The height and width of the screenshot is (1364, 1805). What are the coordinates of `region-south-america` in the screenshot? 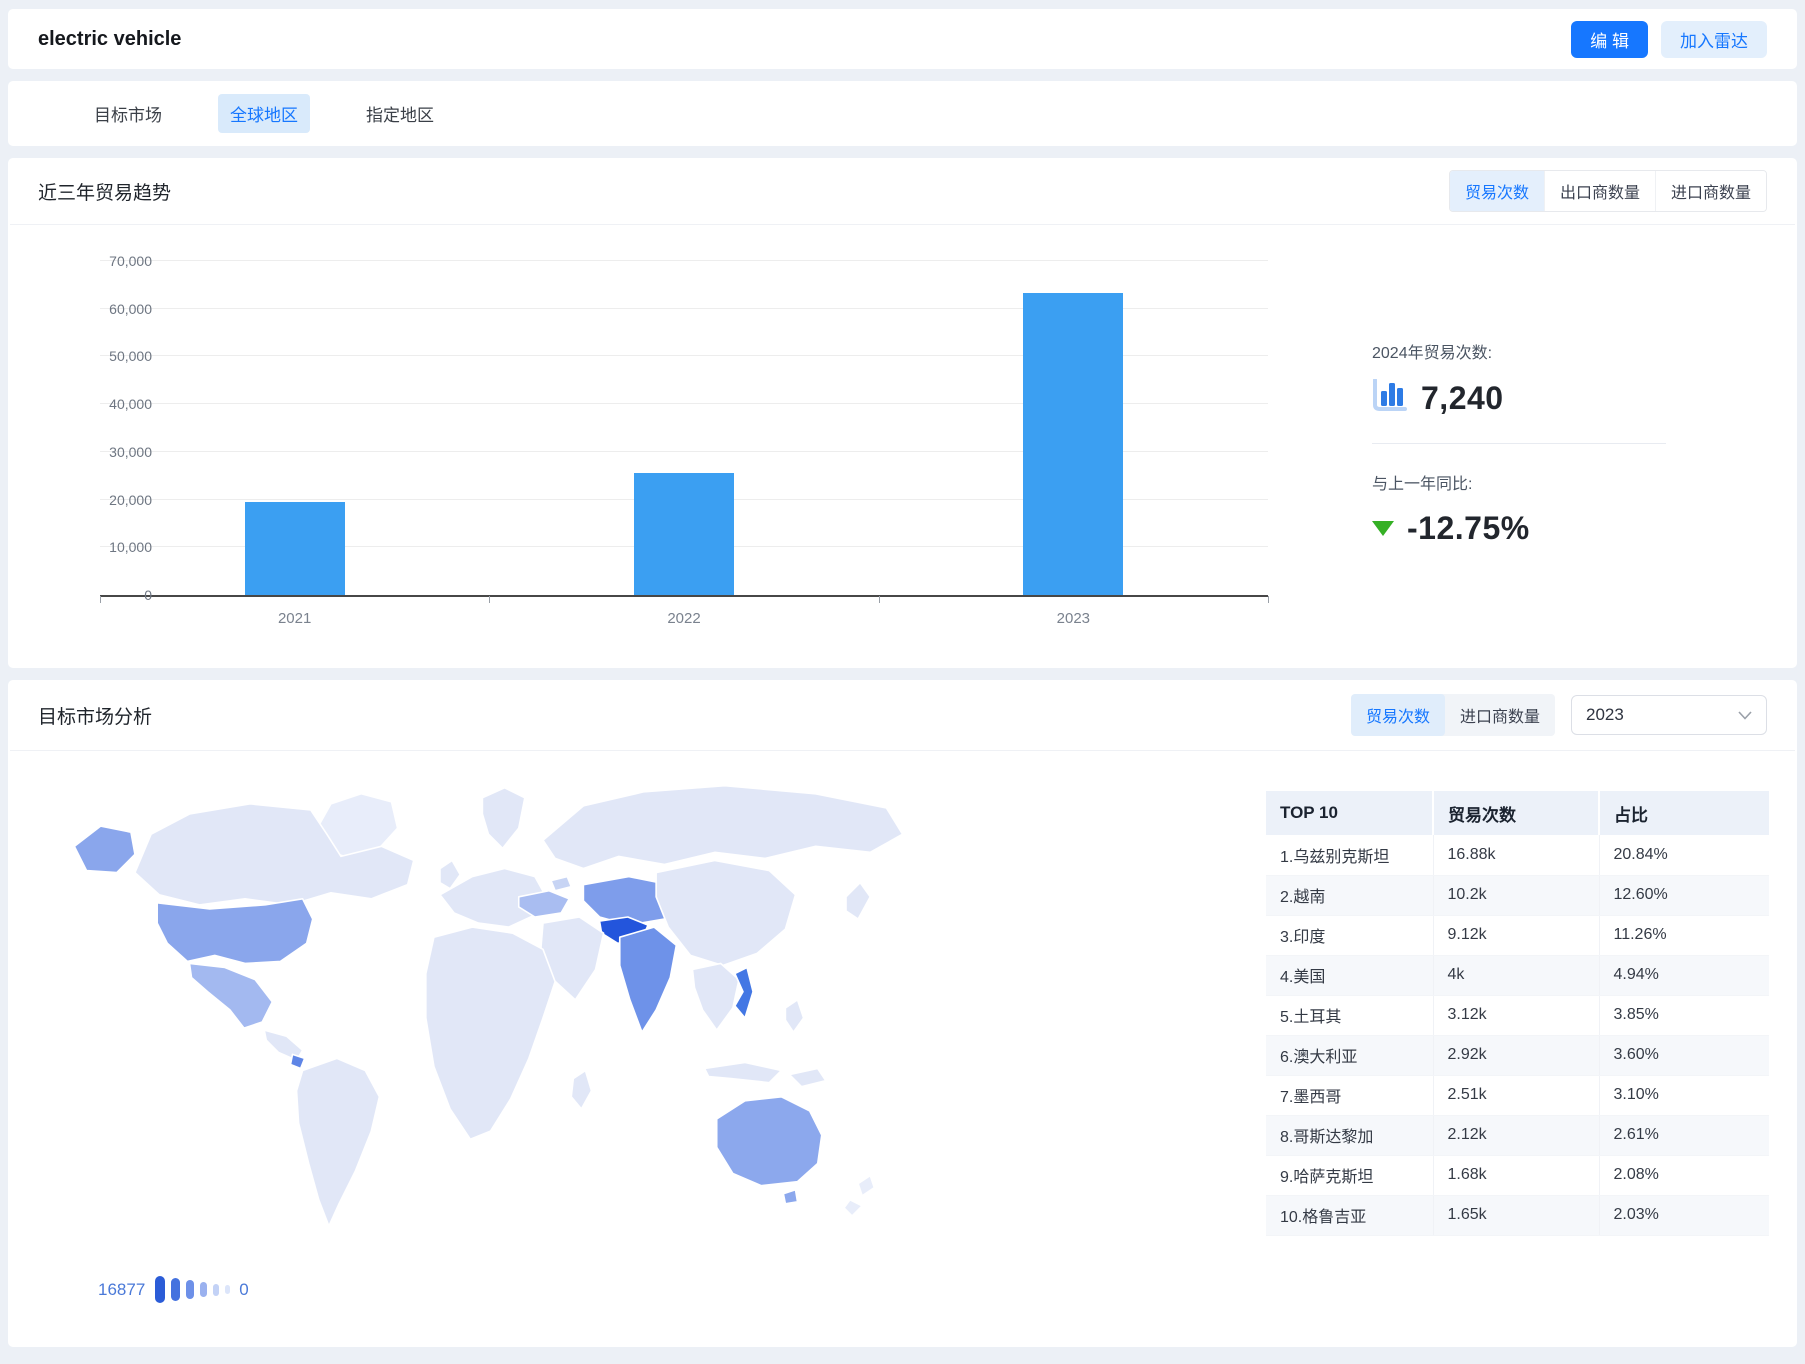 It's located at (338, 1142).